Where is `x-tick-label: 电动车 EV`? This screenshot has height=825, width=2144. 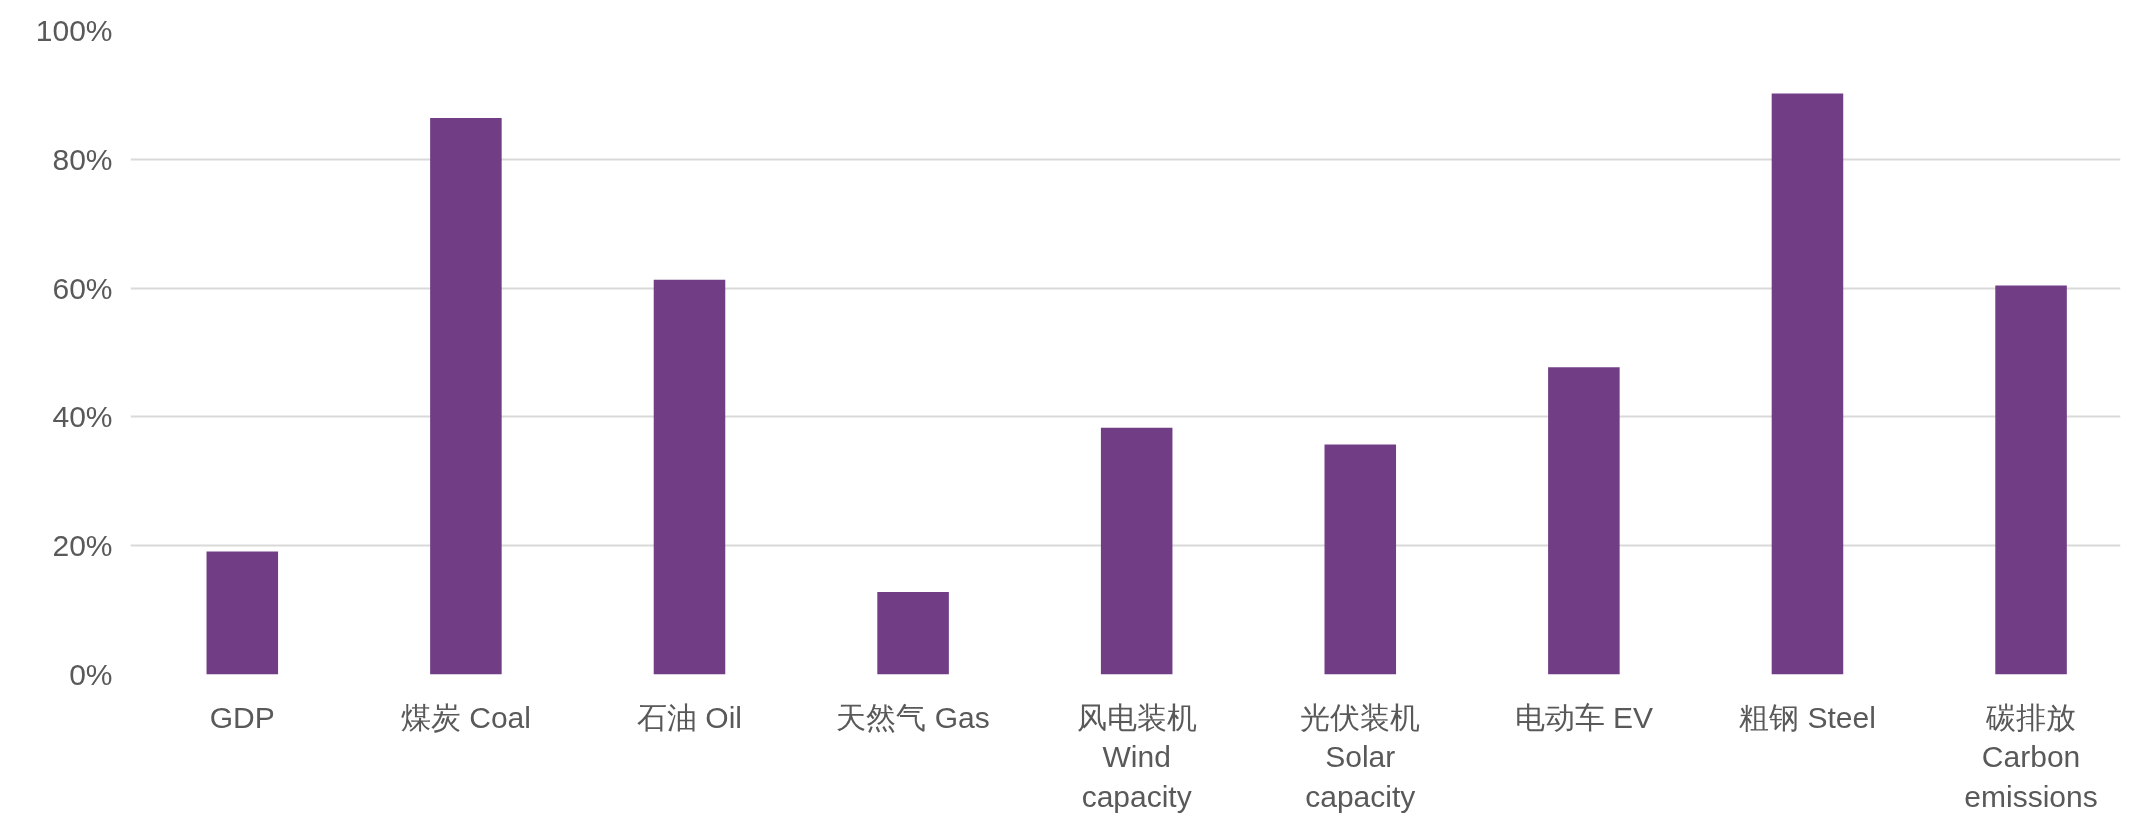
x-tick-label: 电动车 EV is located at coordinates (1584, 717).